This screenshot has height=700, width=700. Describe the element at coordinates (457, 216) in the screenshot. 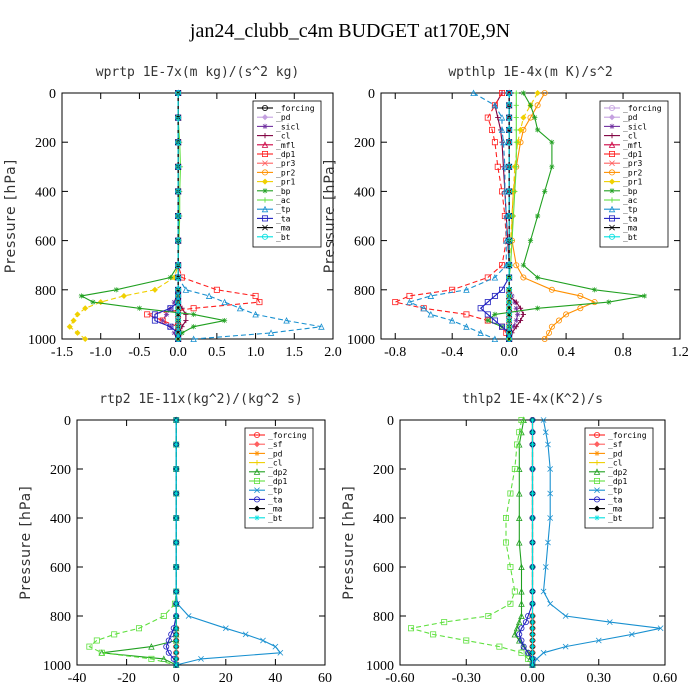

I see `series-line-tp` at that location.